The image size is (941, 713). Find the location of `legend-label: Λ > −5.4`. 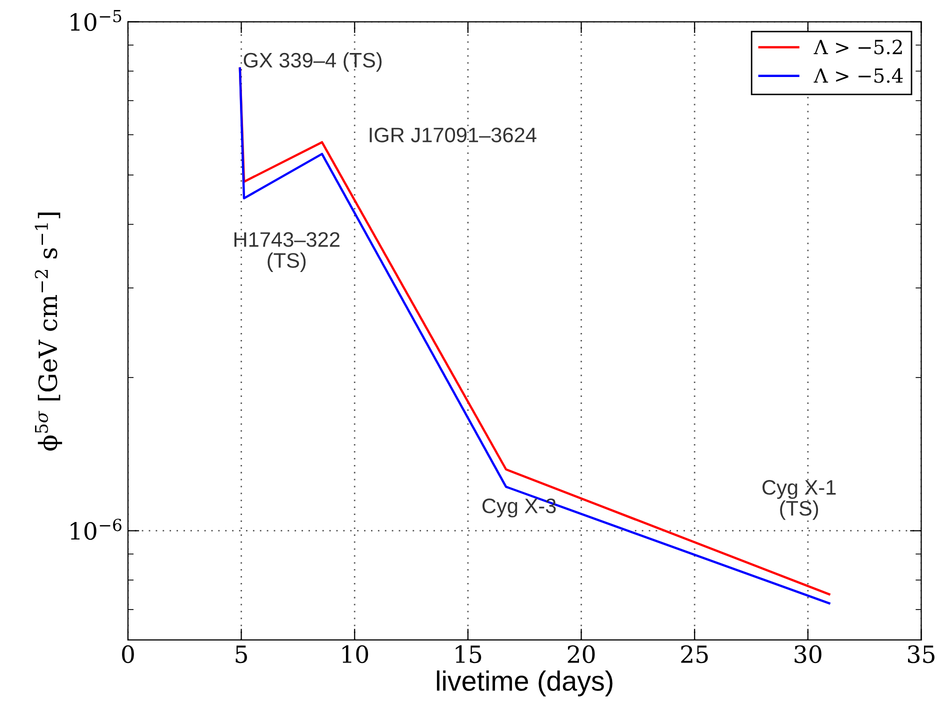

legend-label: Λ > −5.4 is located at coordinates (858, 75).